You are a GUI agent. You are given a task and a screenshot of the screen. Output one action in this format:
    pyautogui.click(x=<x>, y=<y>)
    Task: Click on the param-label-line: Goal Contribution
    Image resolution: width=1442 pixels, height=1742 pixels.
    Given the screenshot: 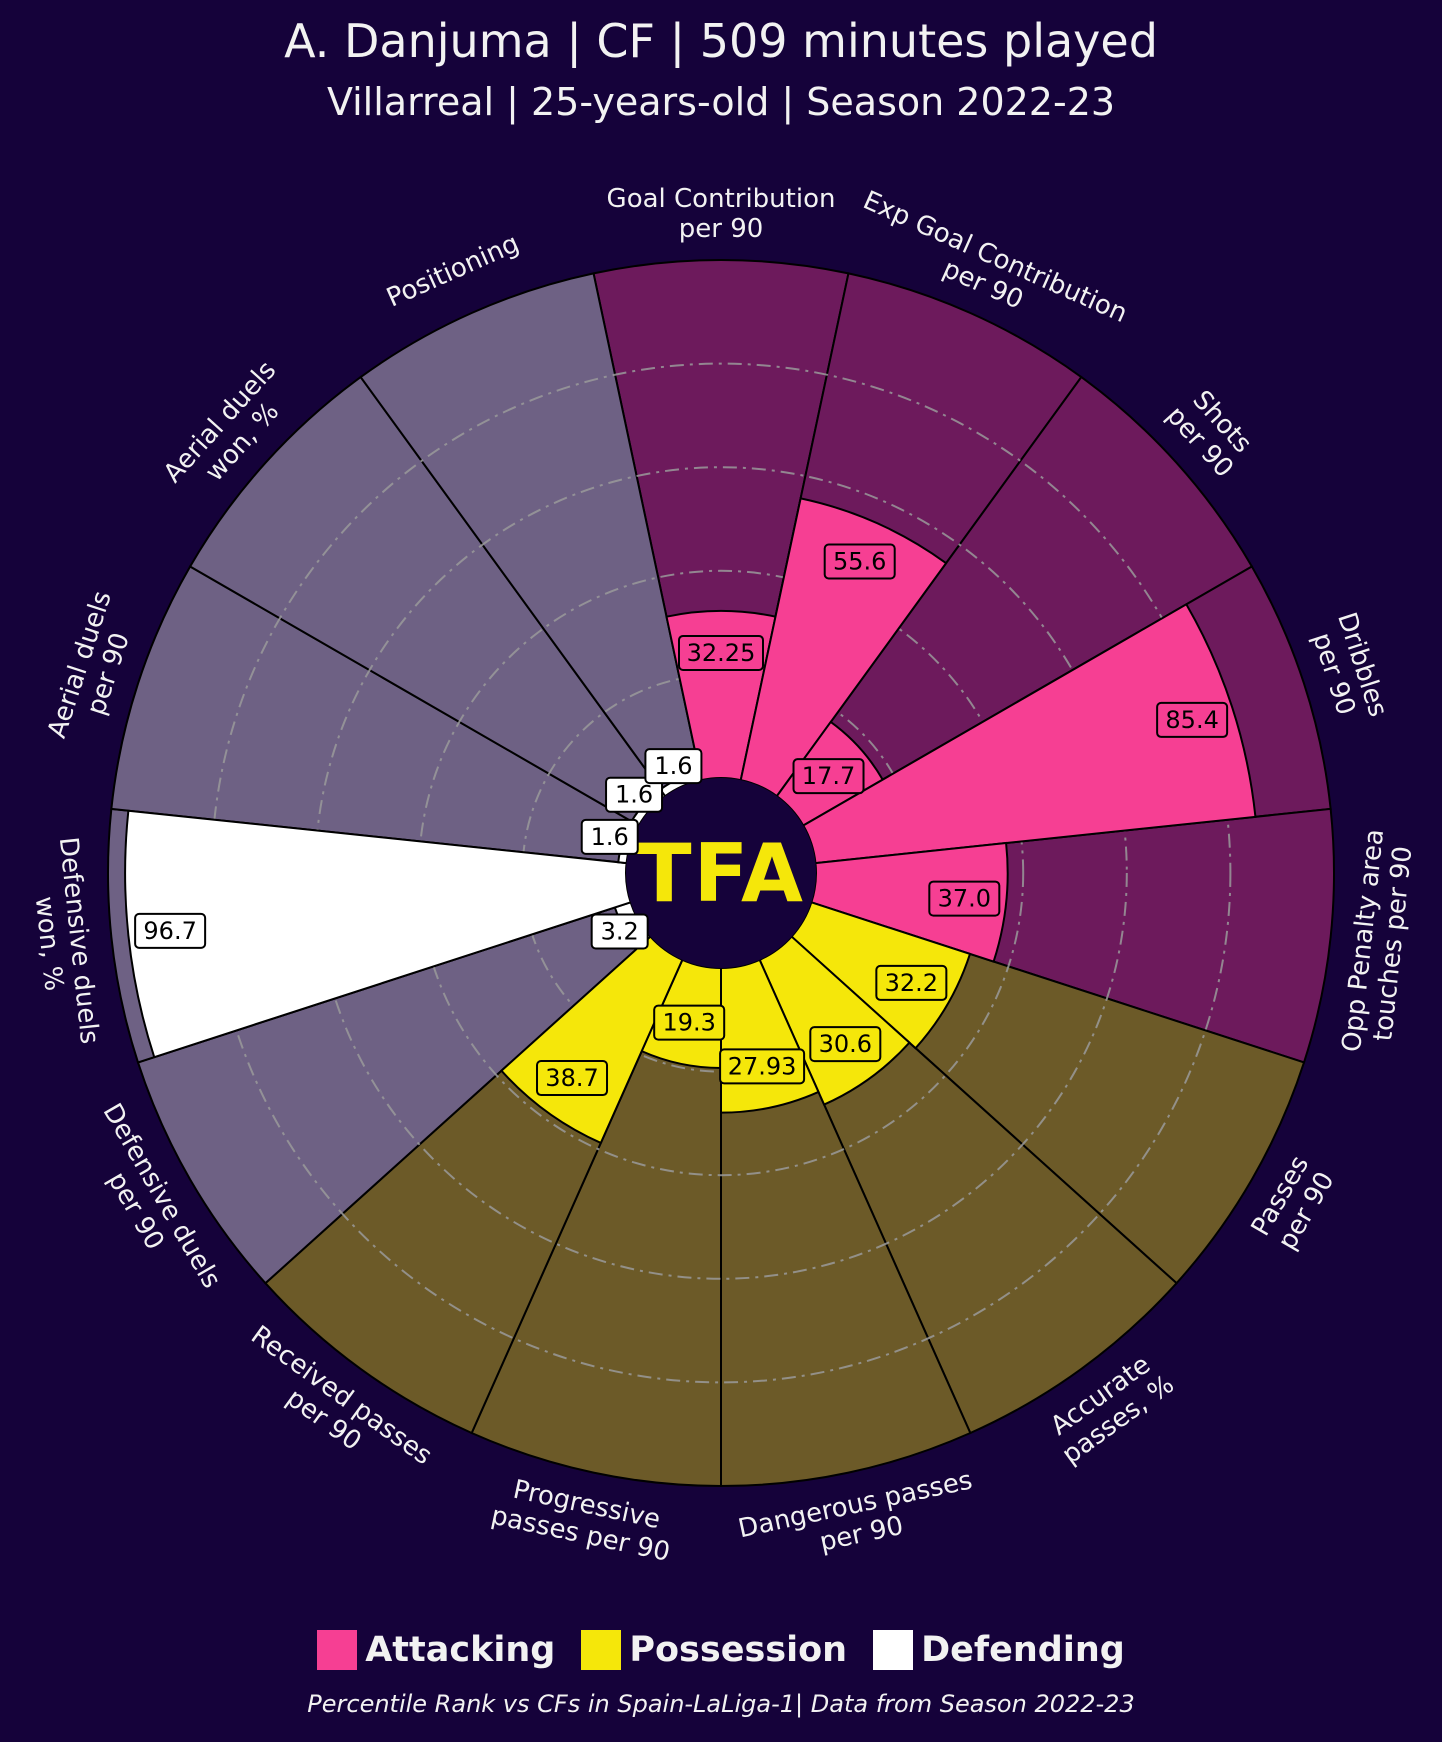 What is the action you would take?
    pyautogui.click(x=721, y=199)
    